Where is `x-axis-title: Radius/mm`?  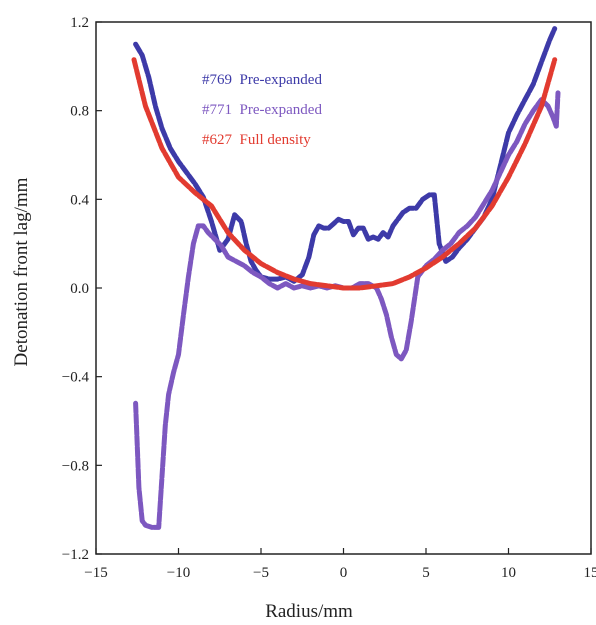
x-axis-title: Radius/mm is located at coordinates (309, 611).